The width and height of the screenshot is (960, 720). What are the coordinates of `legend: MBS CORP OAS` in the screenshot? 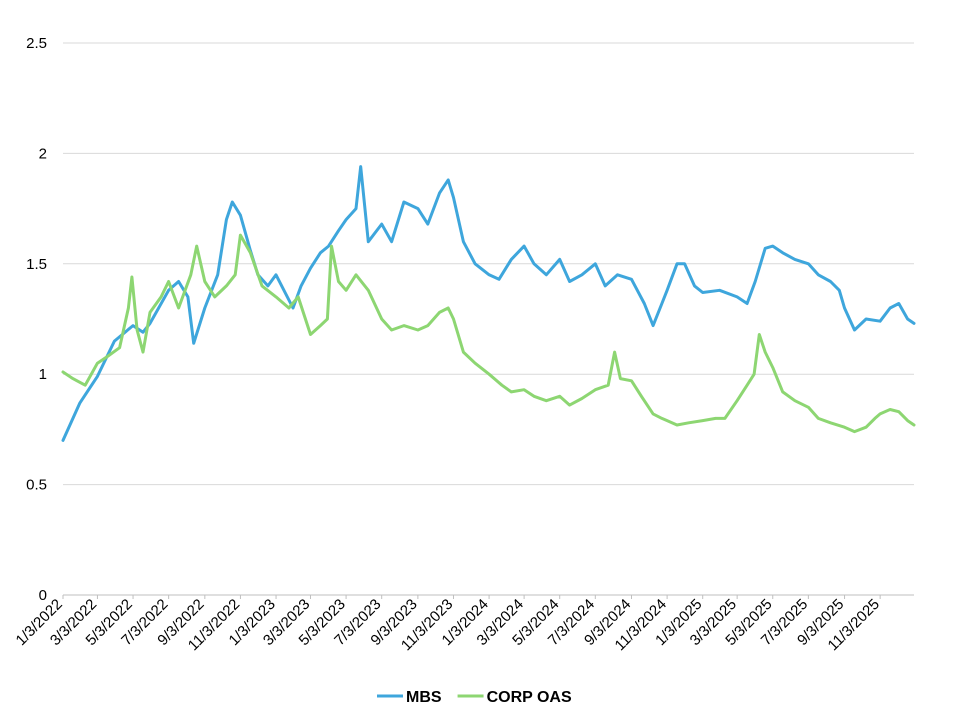 It's located at (474, 697).